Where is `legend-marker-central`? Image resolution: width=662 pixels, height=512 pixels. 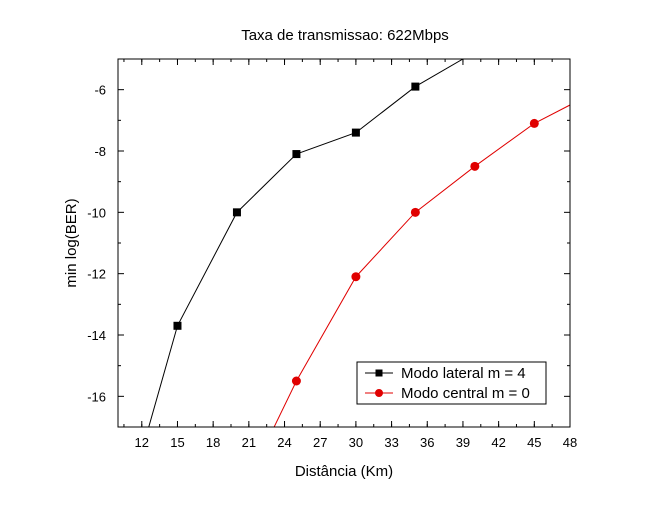
legend-marker-central is located at coordinates (379, 393).